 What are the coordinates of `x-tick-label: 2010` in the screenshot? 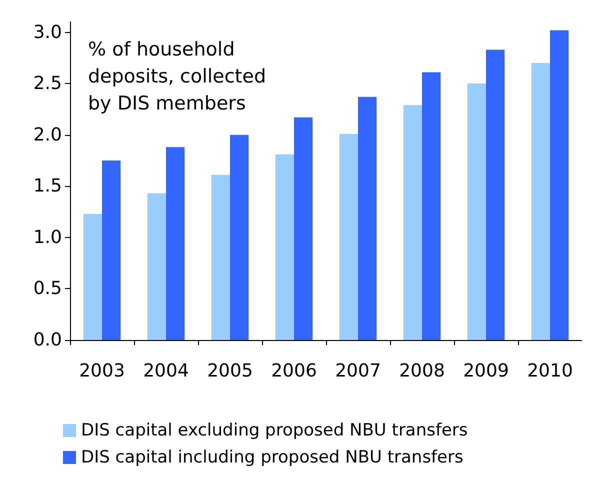 It's located at (550, 371).